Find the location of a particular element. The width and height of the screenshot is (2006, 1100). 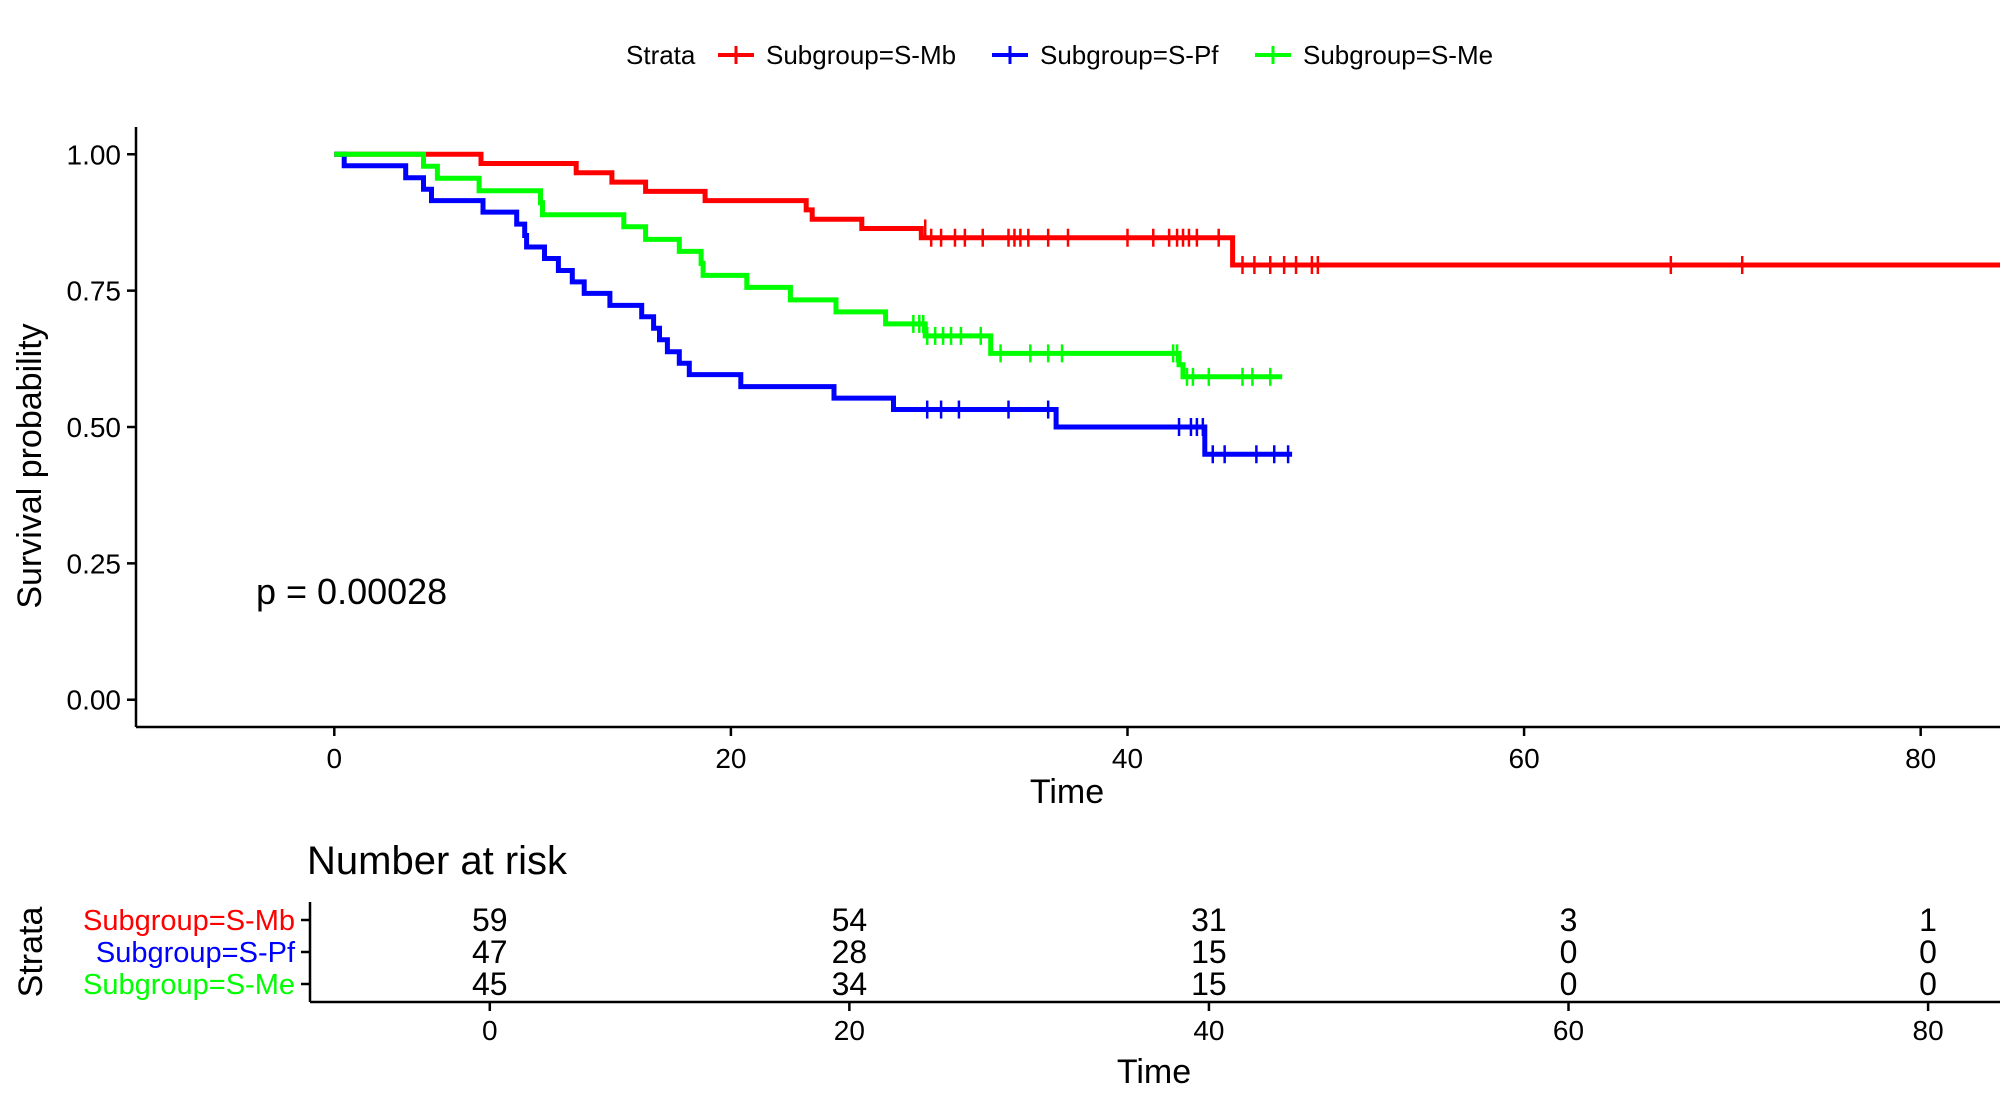

risk-row: Subgroup=S-Mb 59 54 31 3 1 is located at coordinates (1010, 920).